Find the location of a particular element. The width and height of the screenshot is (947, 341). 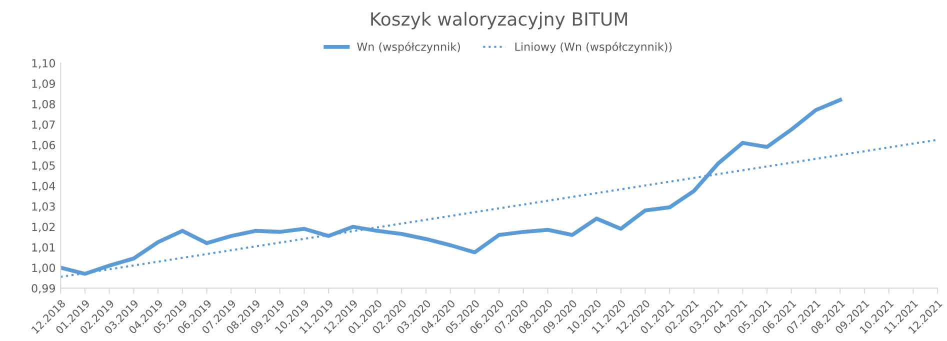

y-tick-label: 1,08 is located at coordinates (43, 105).